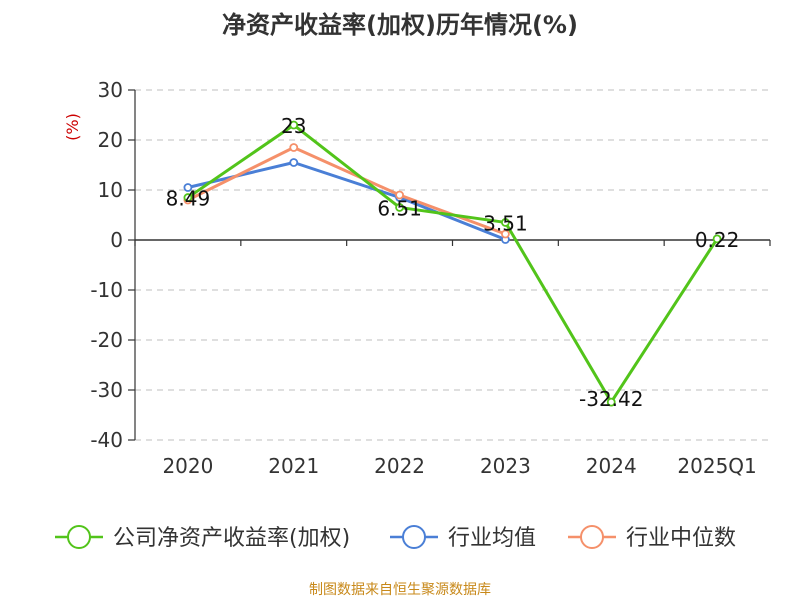 This screenshot has height=600, width=800. I want to click on y-tick-label: 20, so click(110, 140).